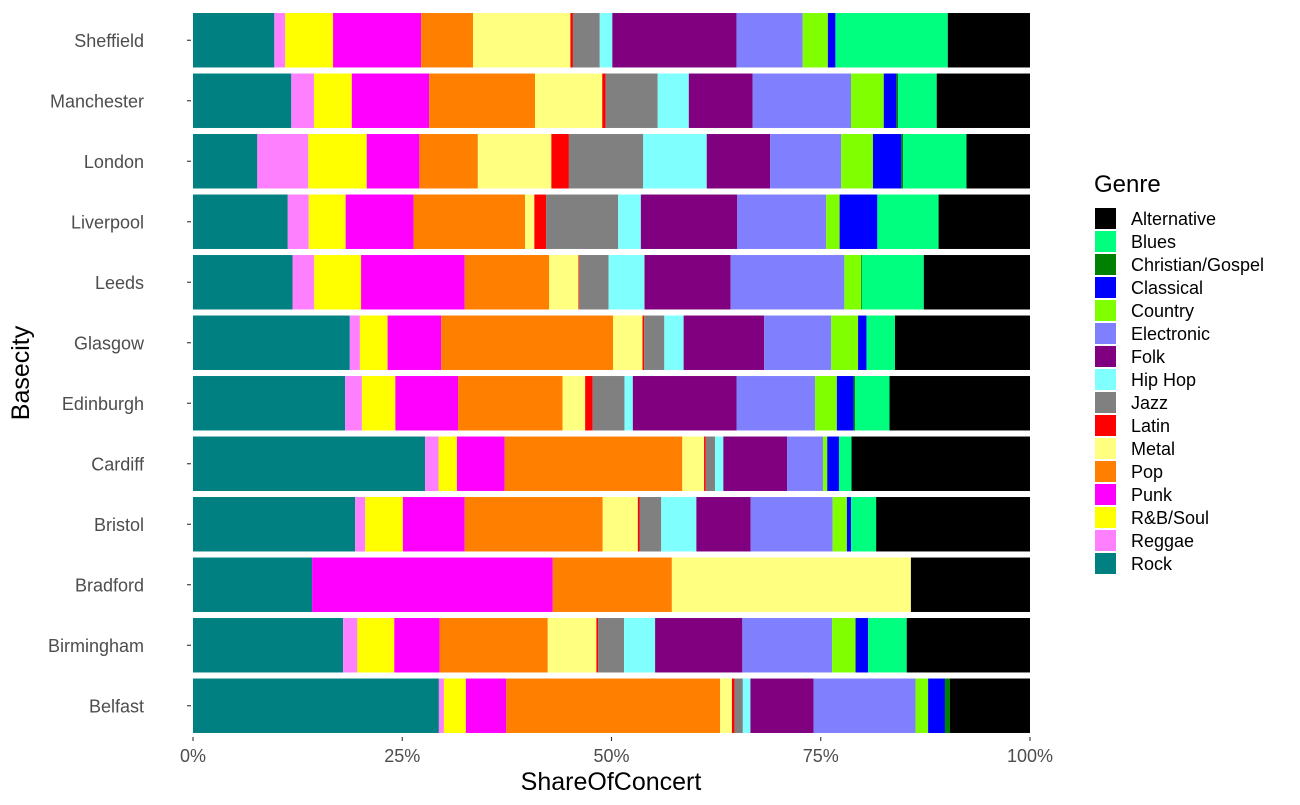  What do you see at coordinates (880, 342) in the screenshot?
I see `bar-segment-glasgow-blues` at bounding box center [880, 342].